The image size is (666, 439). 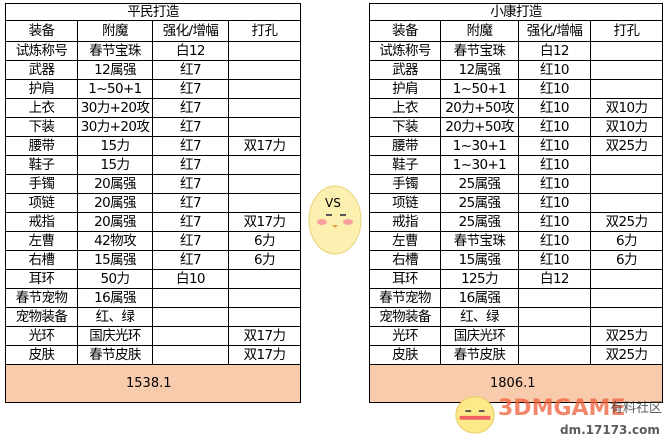 What do you see at coordinates (405, 89) in the screenshot?
I see `table-cell: 护肩` at bounding box center [405, 89].